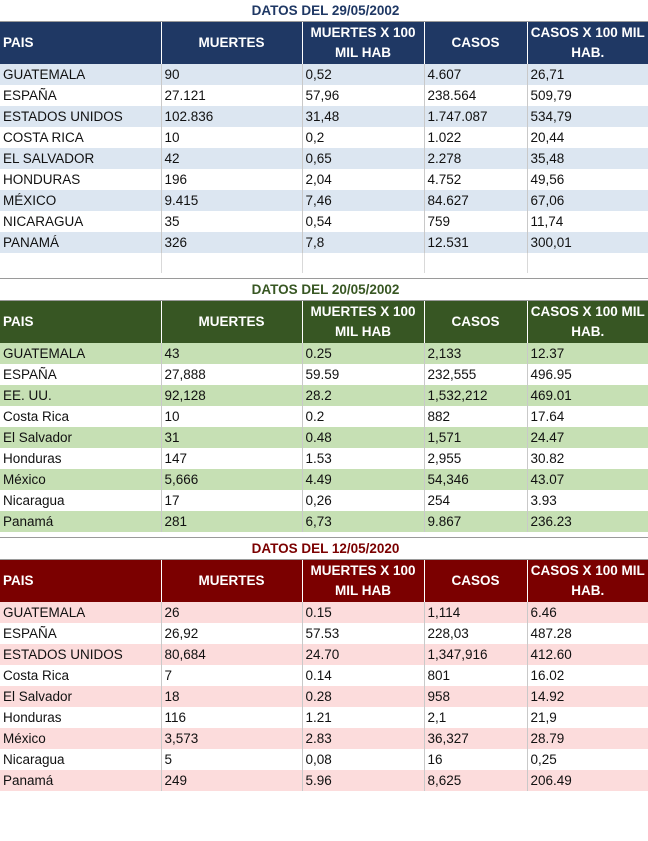 The height and width of the screenshot is (841, 648). I want to click on cell-pais: NICARAGUA, so click(81, 221).